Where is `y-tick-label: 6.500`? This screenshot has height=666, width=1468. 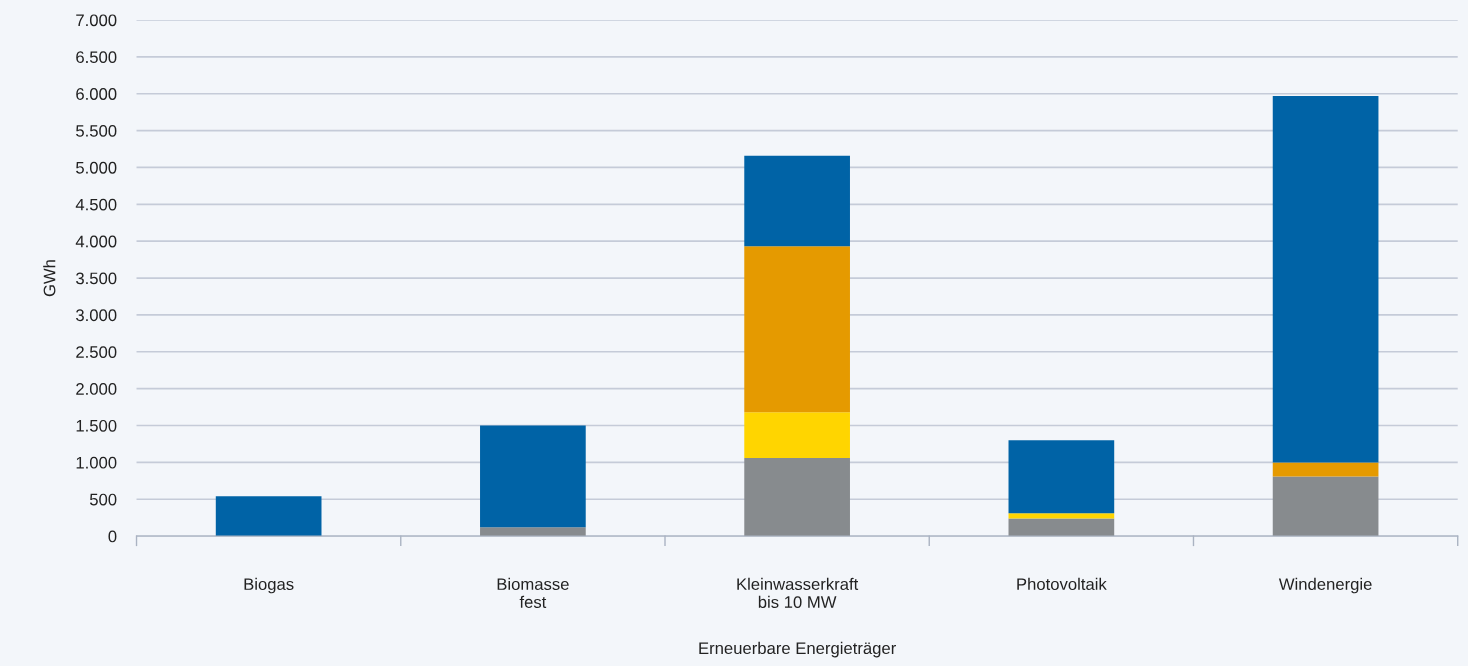 y-tick-label: 6.500 is located at coordinates (96, 57).